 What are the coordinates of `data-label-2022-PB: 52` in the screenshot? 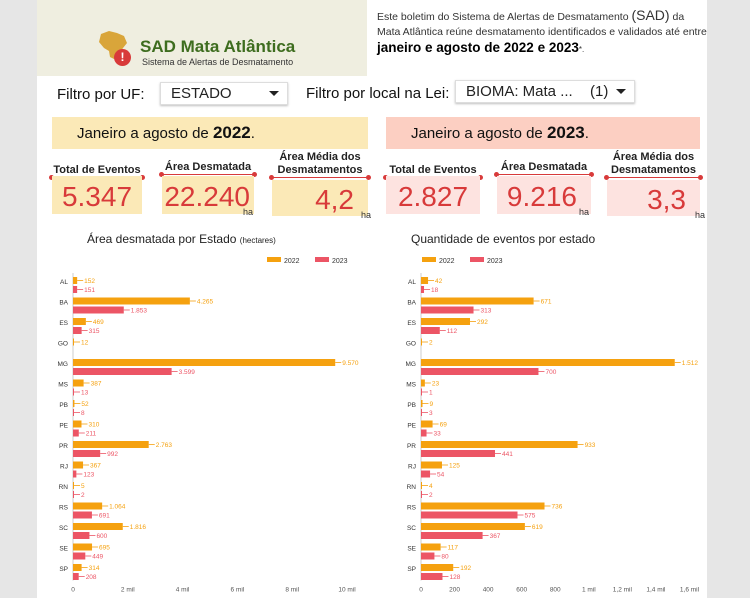 It's located at (85, 404).